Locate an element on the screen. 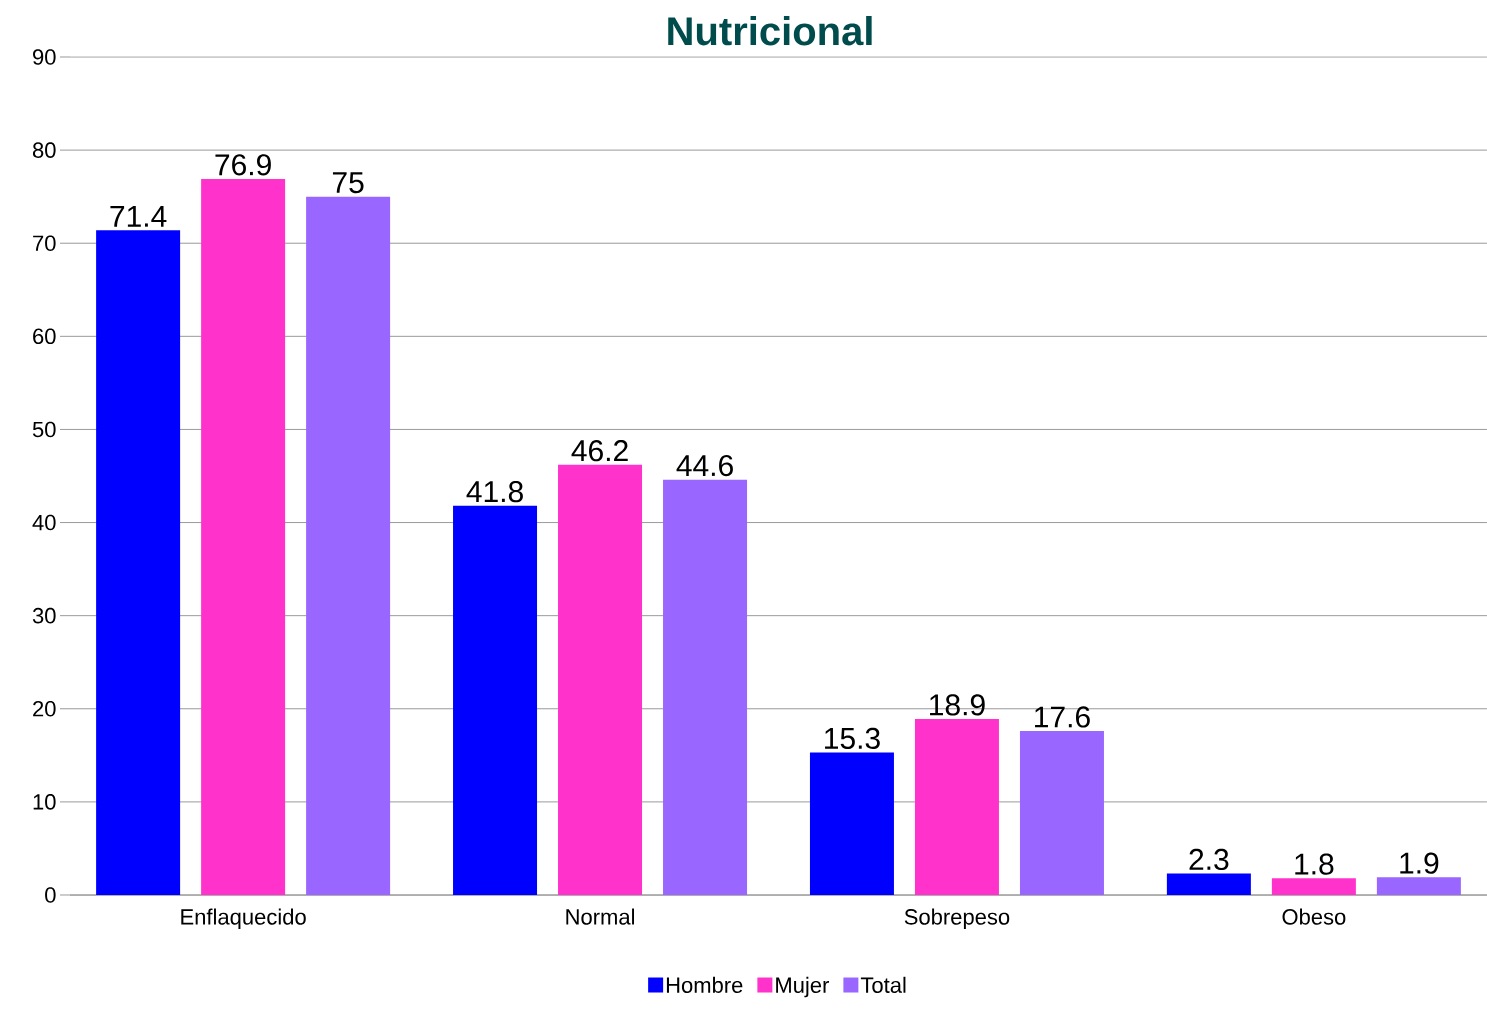 The width and height of the screenshot is (1487, 1013). y-tick-label: 60 is located at coordinates (44, 336).